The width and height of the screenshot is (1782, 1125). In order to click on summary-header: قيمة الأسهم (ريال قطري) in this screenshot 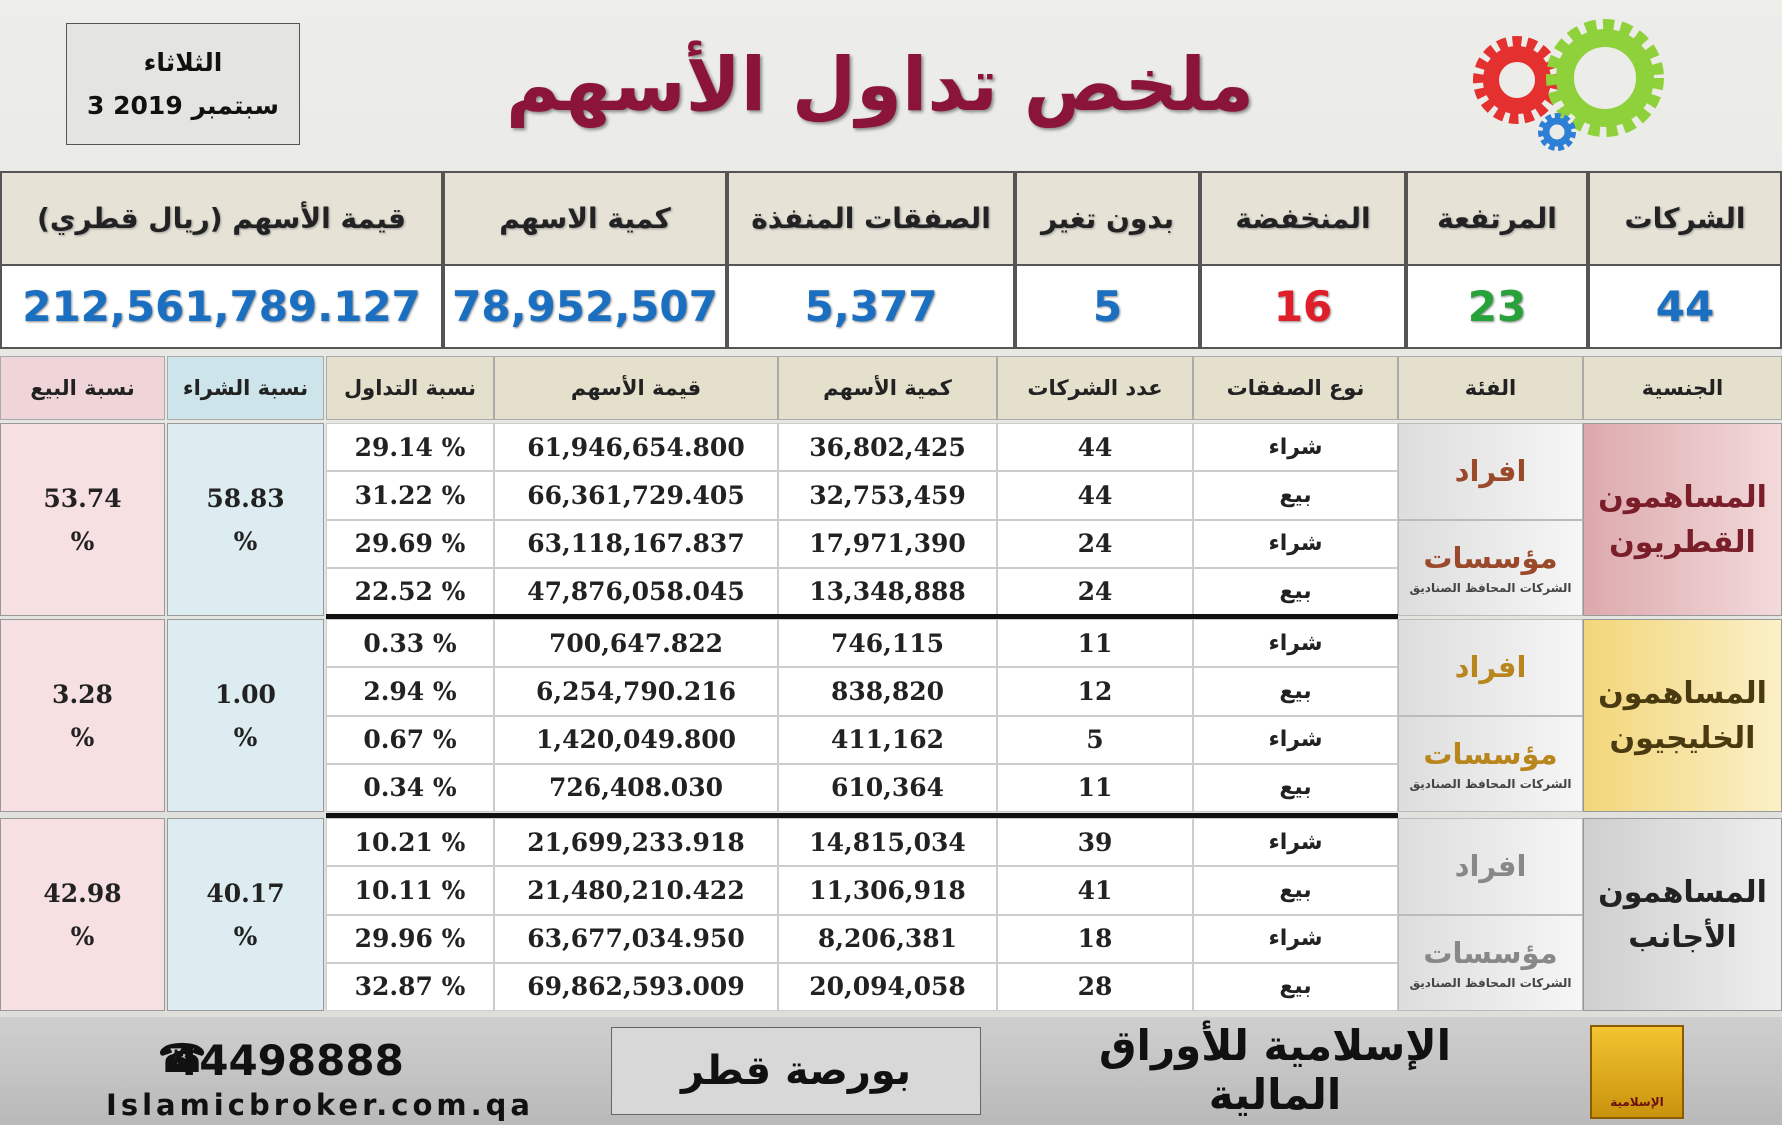, I will do `click(221, 218)`.